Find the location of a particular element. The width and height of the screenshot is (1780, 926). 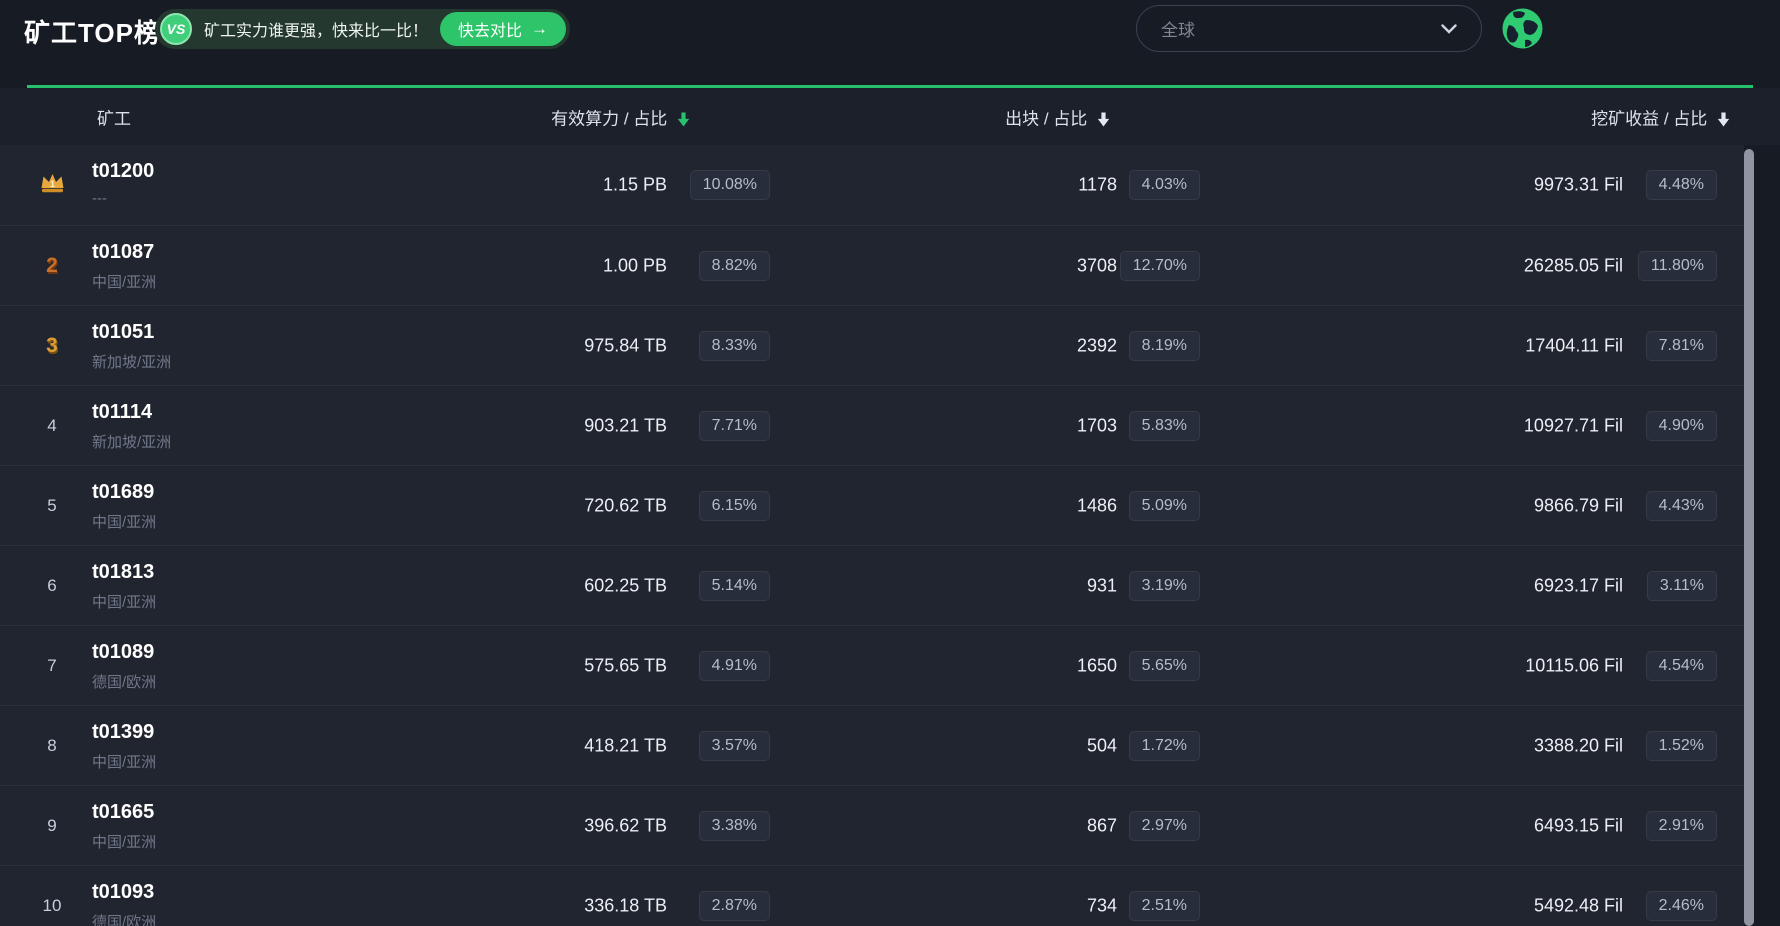

banner-text: 矿工实力谁更强，快来比一比！ is located at coordinates (316, 31).